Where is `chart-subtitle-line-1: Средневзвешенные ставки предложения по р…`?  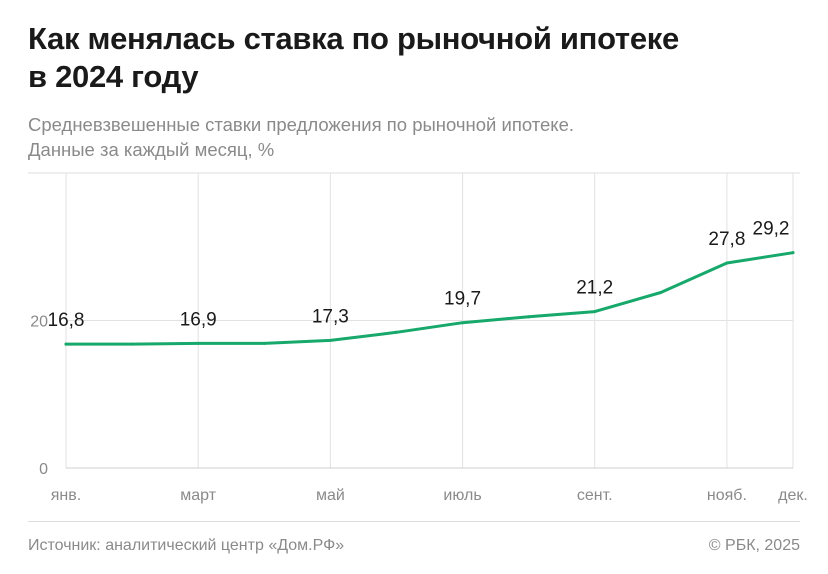 chart-subtitle-line-1: Средневзвешенные ставки предложения по р… is located at coordinates (301, 124).